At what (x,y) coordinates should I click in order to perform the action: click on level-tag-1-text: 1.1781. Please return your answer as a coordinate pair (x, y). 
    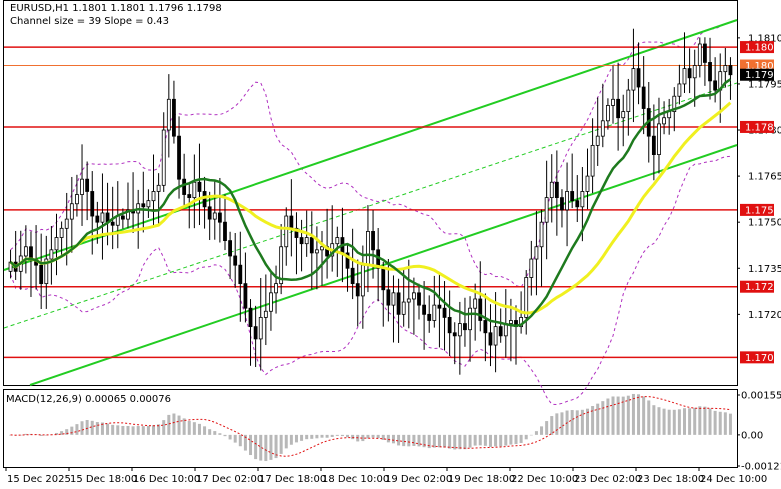
    Looking at the image, I should click on (762, 127).